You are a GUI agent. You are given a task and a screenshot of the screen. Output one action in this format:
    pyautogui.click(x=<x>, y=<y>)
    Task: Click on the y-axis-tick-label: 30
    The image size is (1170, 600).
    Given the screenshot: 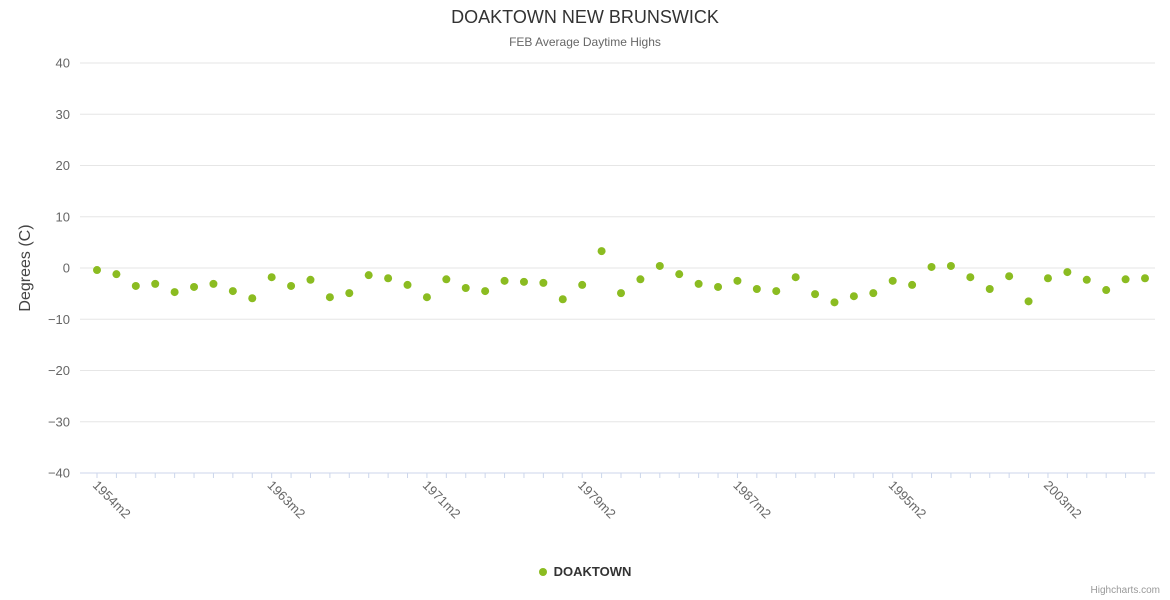 What is the action you would take?
    pyautogui.click(x=63, y=114)
    